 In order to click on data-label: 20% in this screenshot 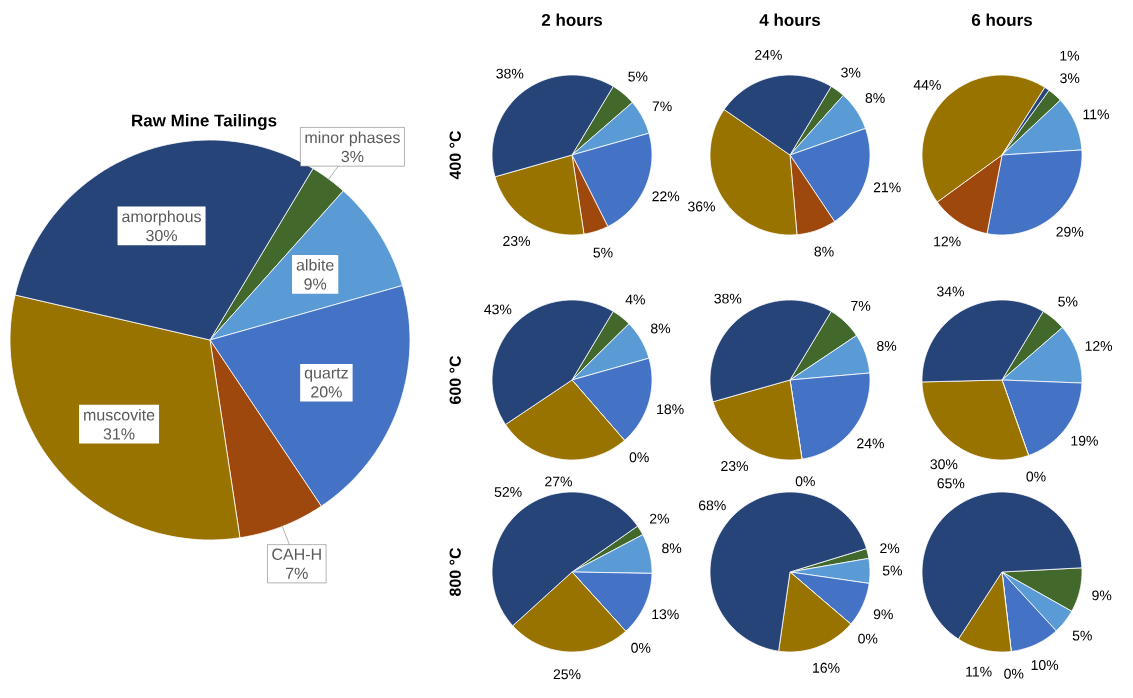, I will do `click(326, 392)`.